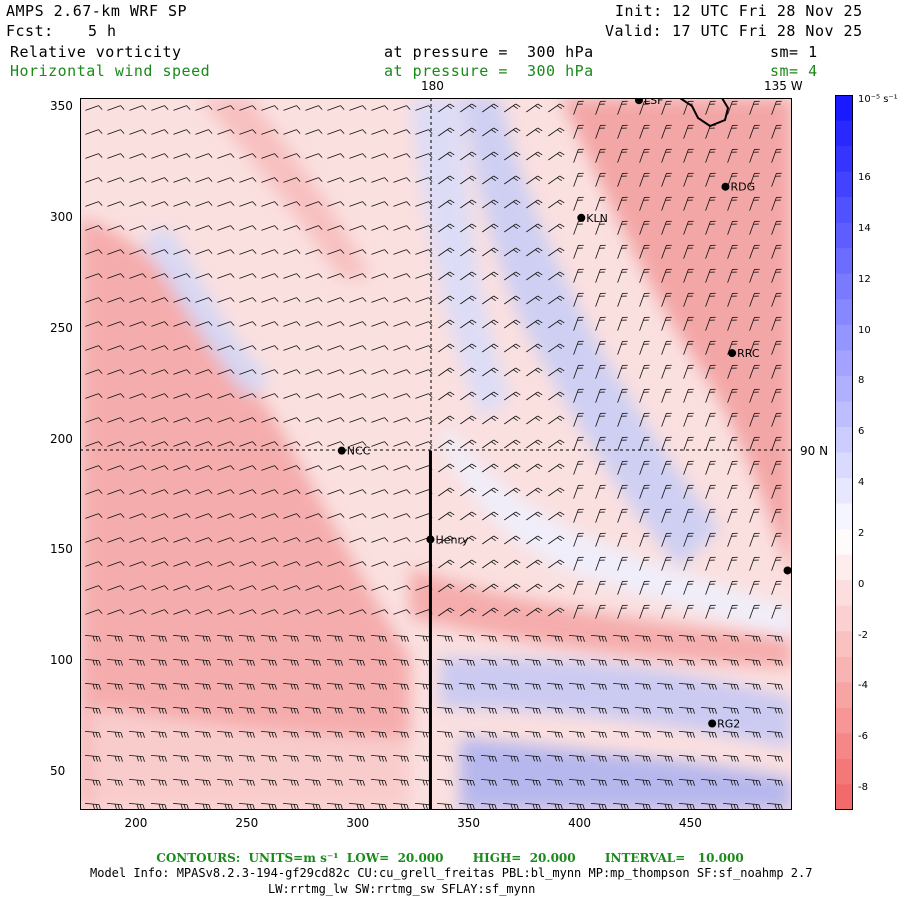 The height and width of the screenshot is (900, 900). Describe the element at coordinates (58, 771) in the screenshot. I see `y-tick-label: 50` at that location.